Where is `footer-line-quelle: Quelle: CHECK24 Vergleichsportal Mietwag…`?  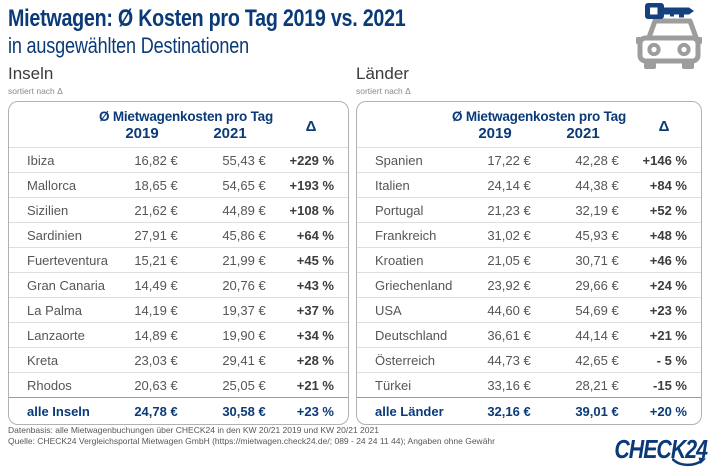
footer-line-quelle: Quelle: CHECK24 Vergleichsportal Mietwag… is located at coordinates (251, 441).